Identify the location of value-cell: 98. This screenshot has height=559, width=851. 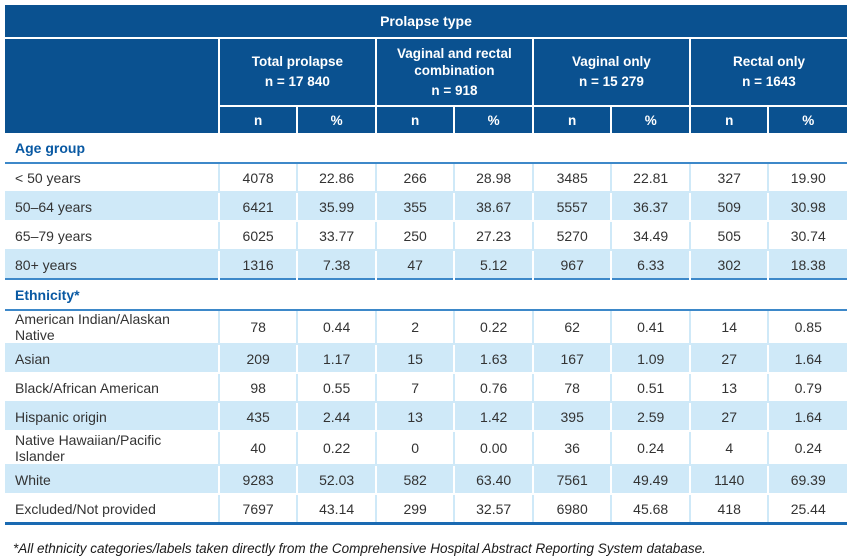
(258, 388).